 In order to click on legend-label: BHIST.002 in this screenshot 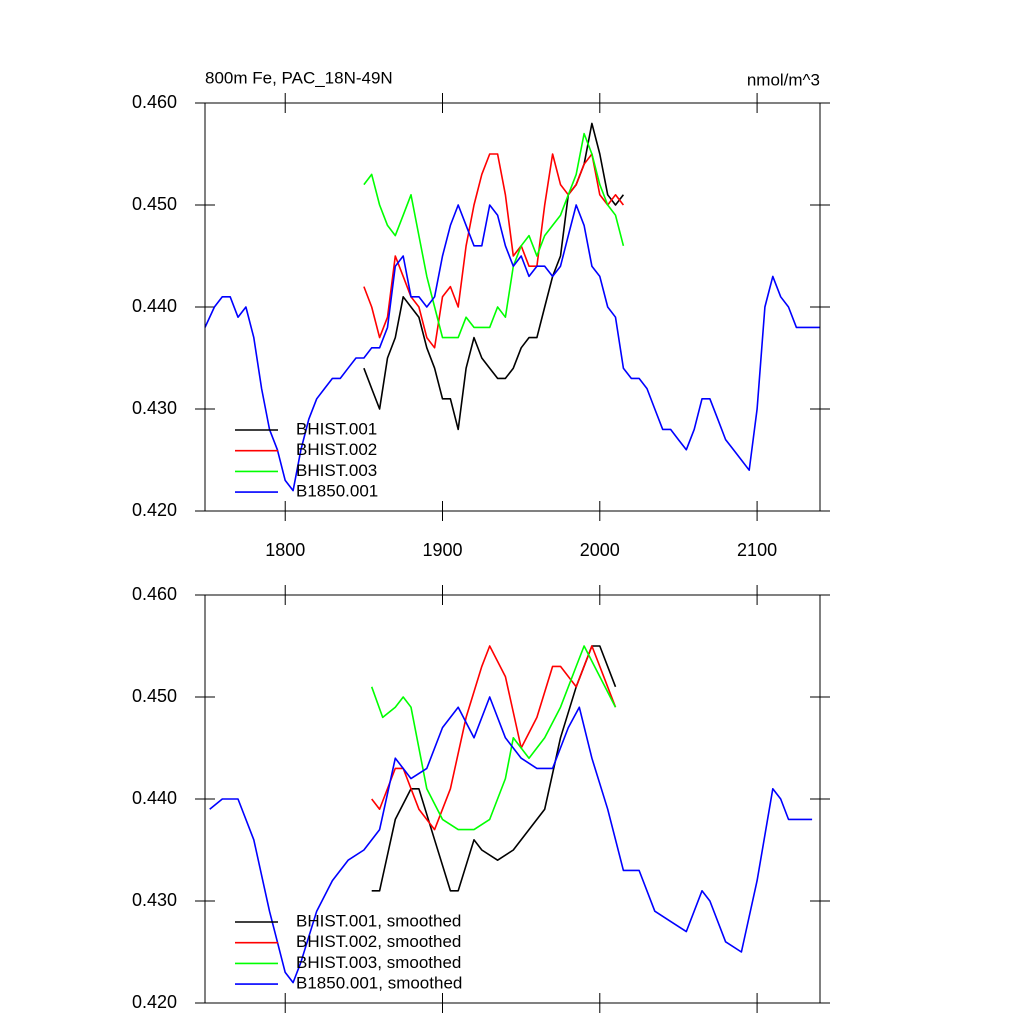, I will do `click(336, 449)`.